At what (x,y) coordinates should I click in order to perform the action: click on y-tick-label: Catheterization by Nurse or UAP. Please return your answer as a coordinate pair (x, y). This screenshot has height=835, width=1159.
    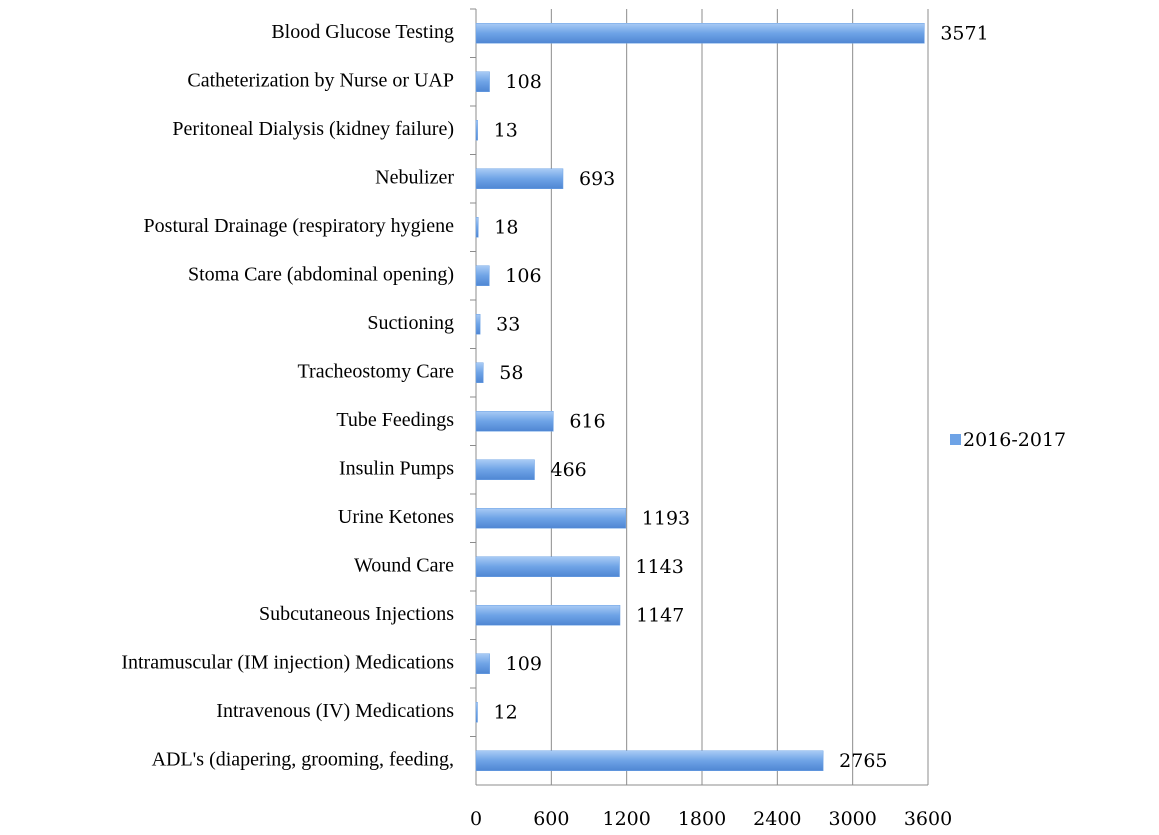
    Looking at the image, I should click on (320, 80).